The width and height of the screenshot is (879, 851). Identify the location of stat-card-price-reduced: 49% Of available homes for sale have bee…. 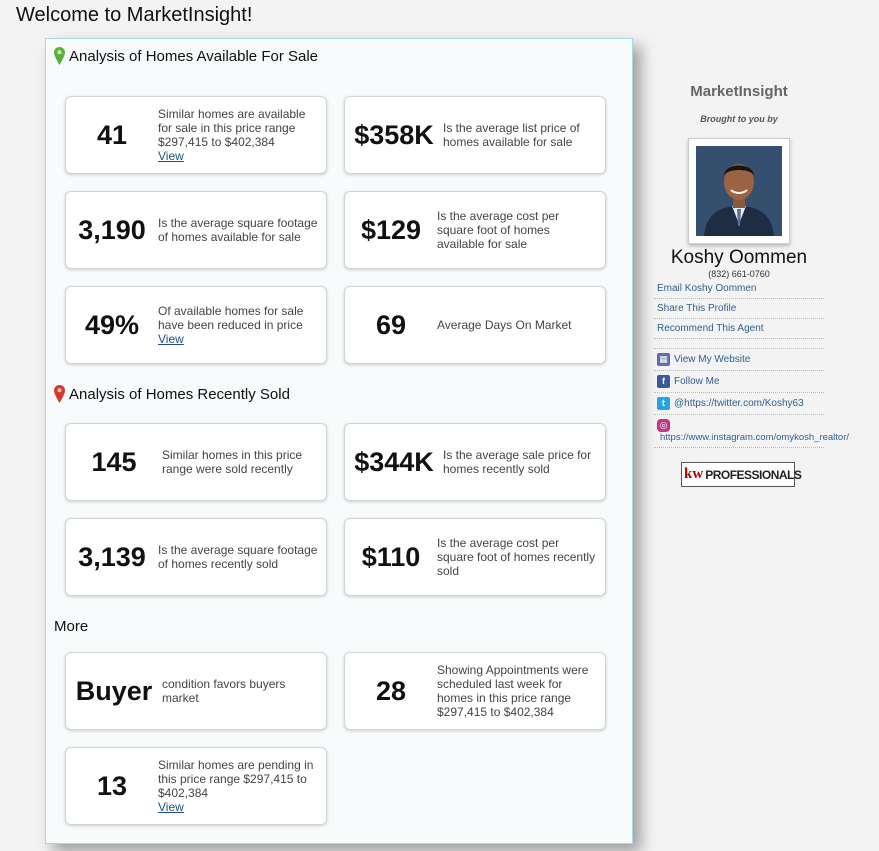
(196, 325).